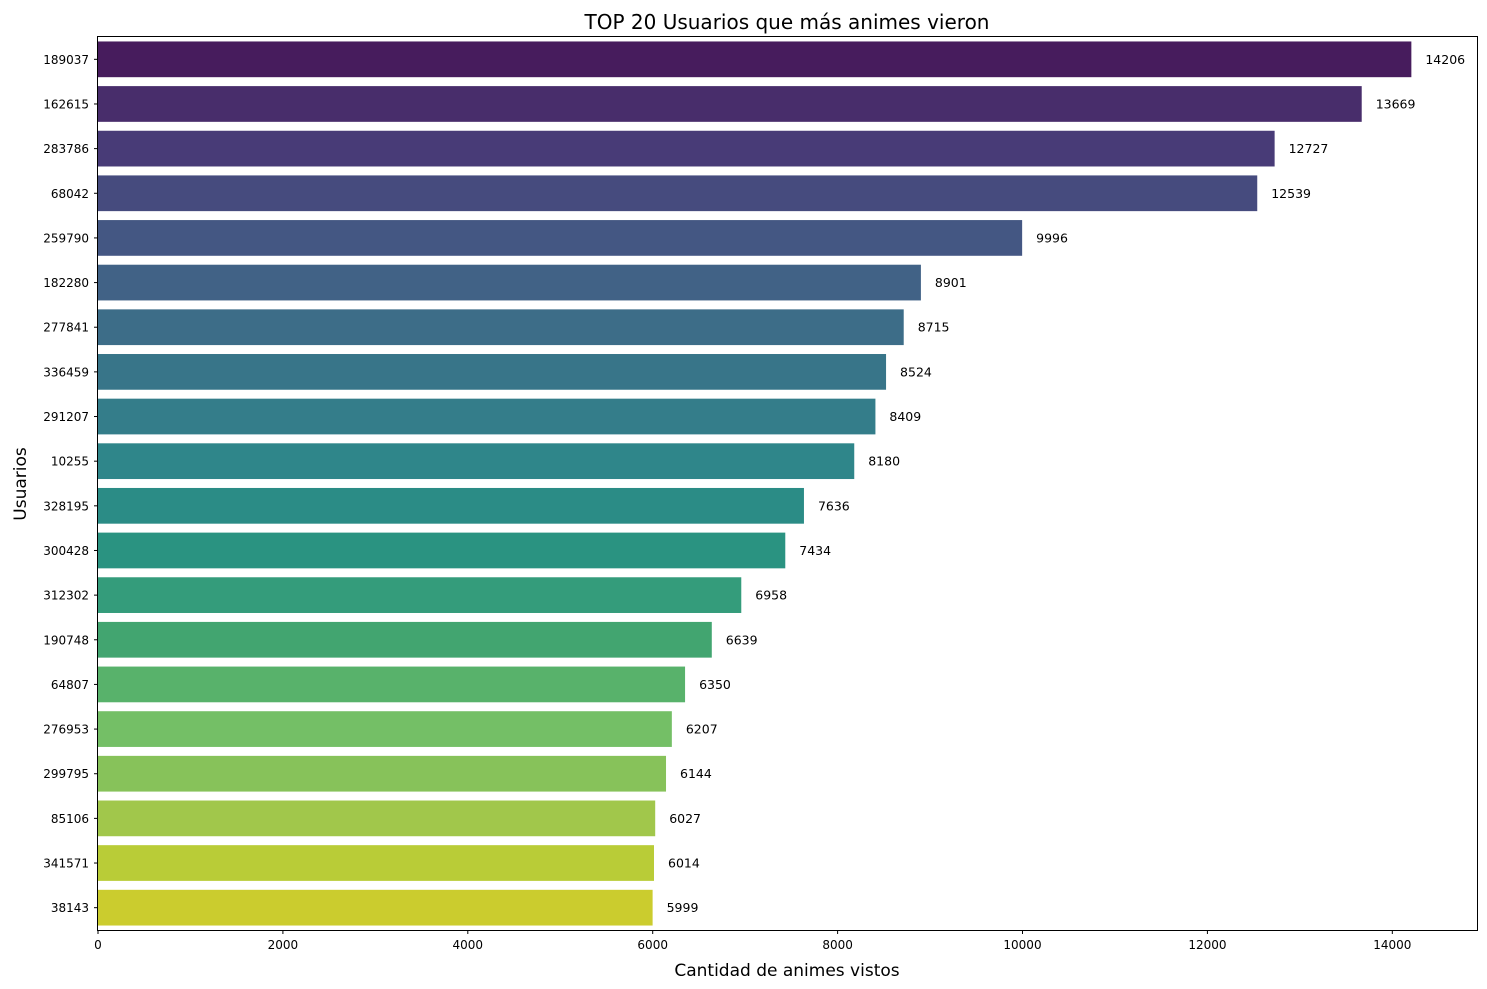  I want to click on y-tick-label: 259790, so click(66, 238).